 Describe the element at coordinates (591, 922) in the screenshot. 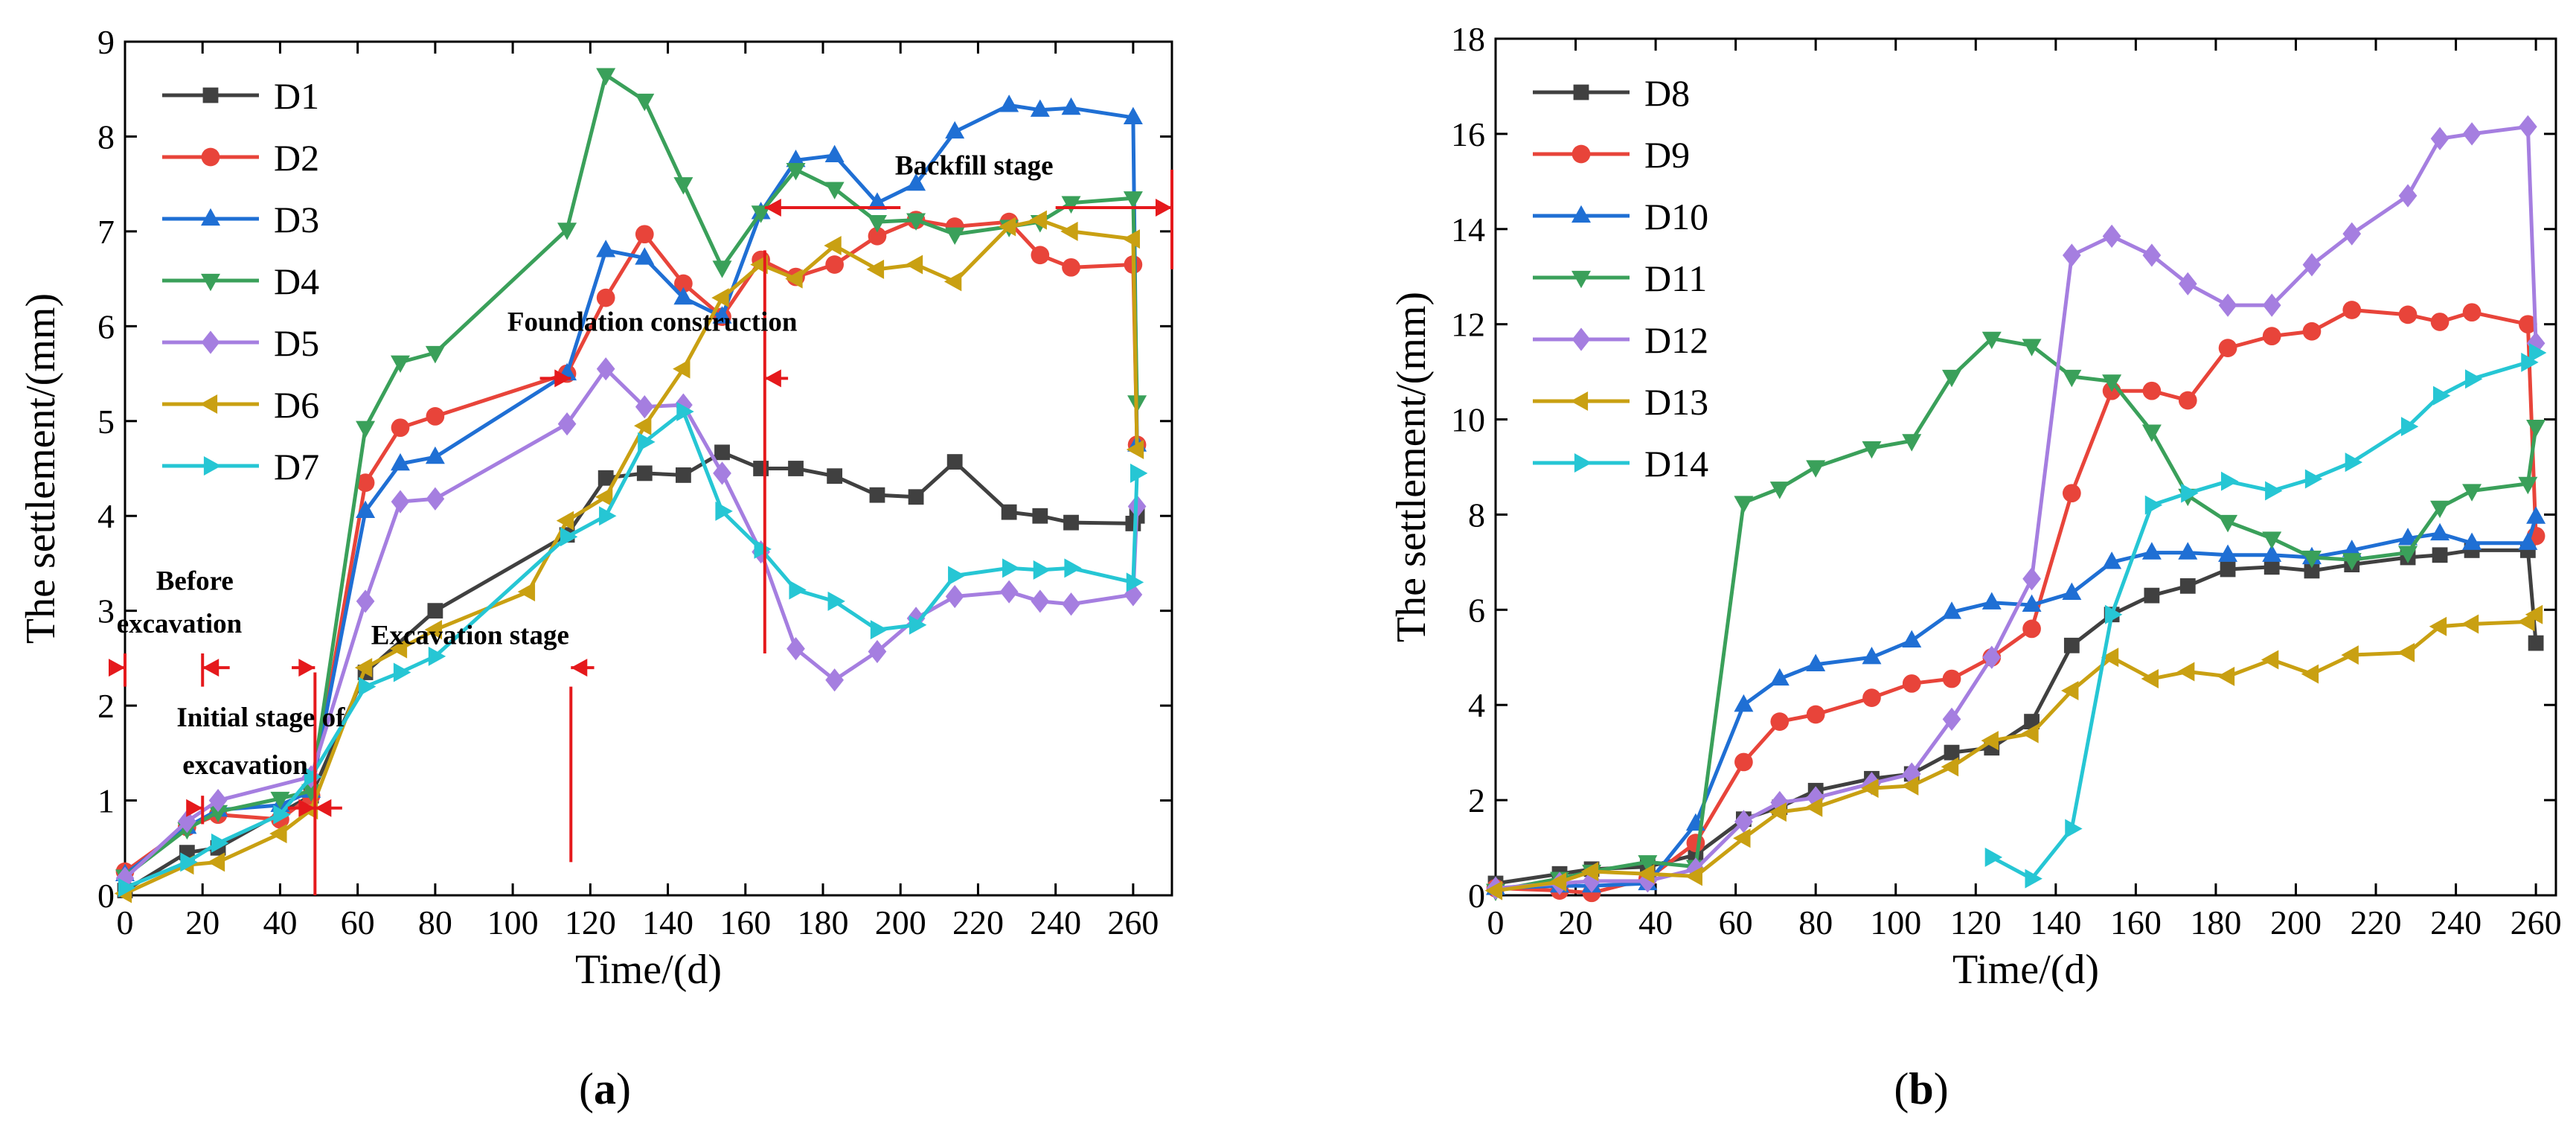

I see `x-tick-label: 120` at that location.